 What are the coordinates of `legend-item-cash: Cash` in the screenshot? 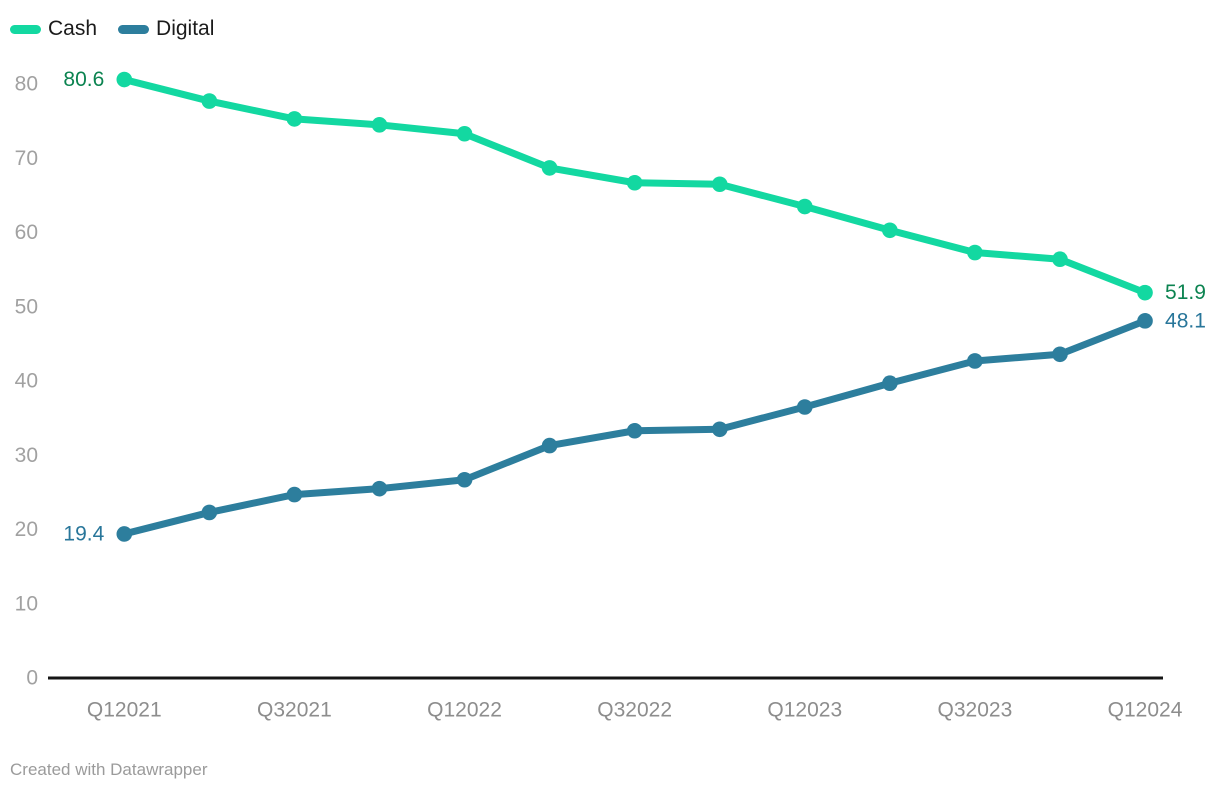 It's located at (53, 29).